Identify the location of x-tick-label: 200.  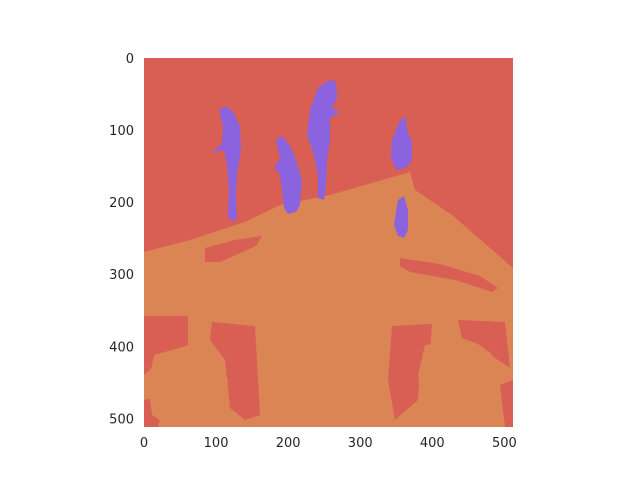
(288, 443).